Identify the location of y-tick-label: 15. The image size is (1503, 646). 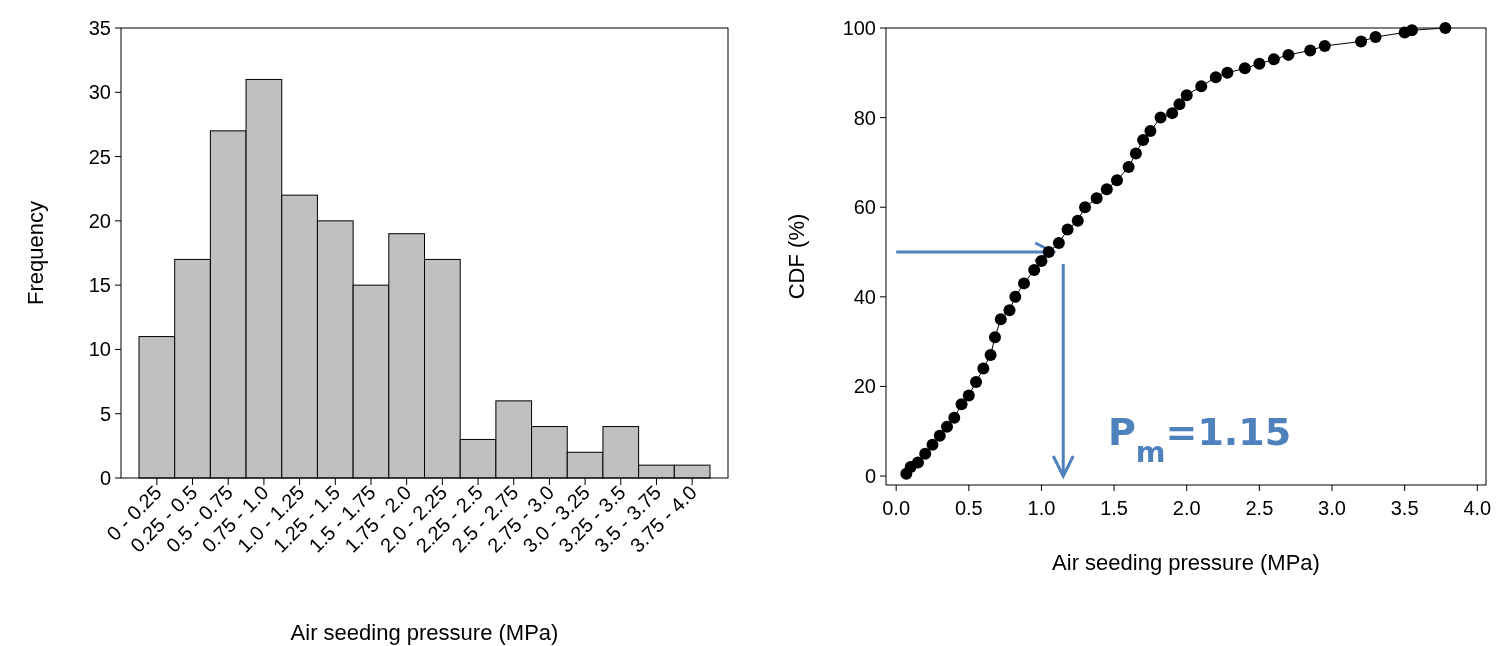
(99, 285).